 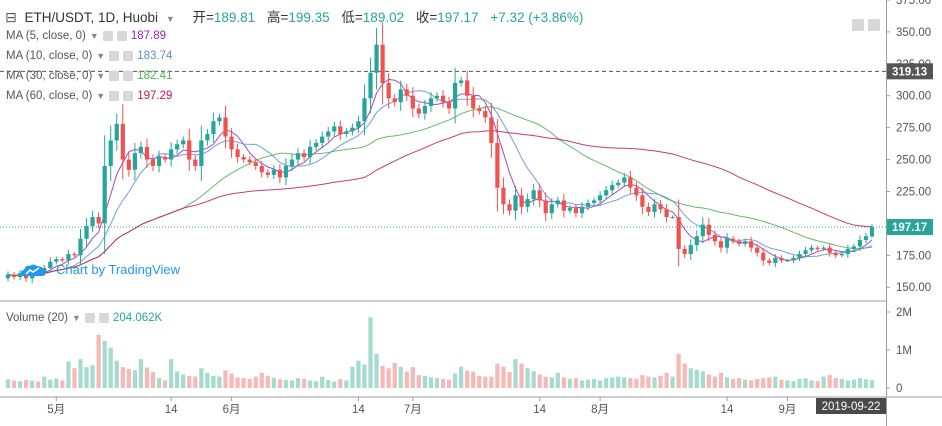 I want to click on price-tick-label: 250.00, so click(x=913, y=161).